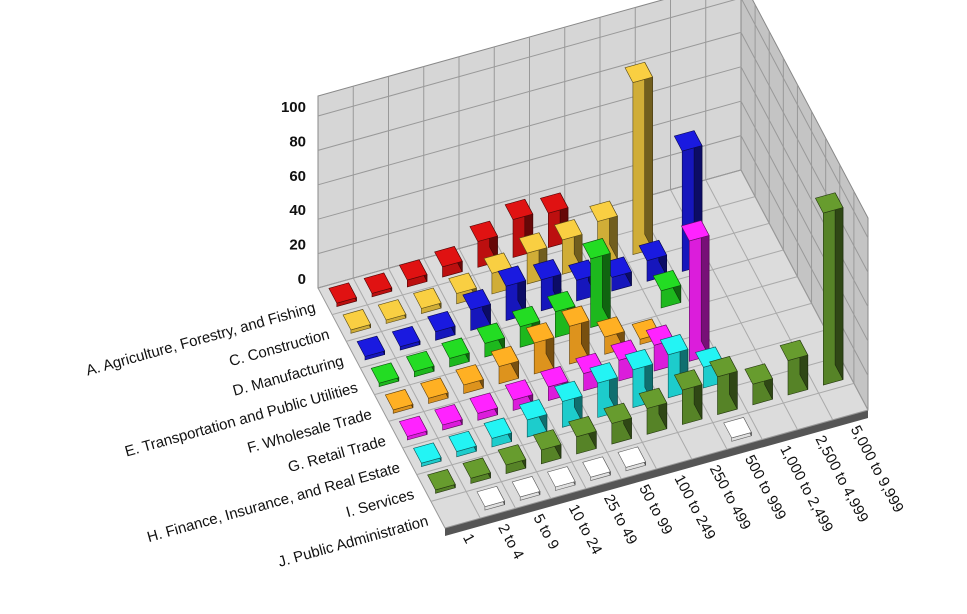 The width and height of the screenshot is (967, 614). I want to click on x-tick-label: 50 to 99, so click(655, 510).